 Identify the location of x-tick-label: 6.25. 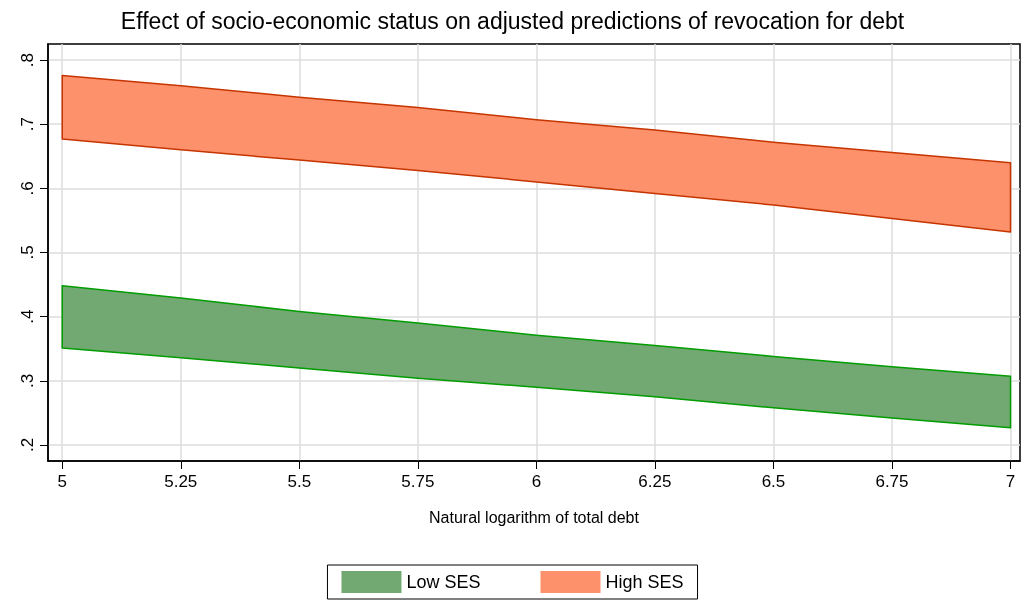
(655, 481).